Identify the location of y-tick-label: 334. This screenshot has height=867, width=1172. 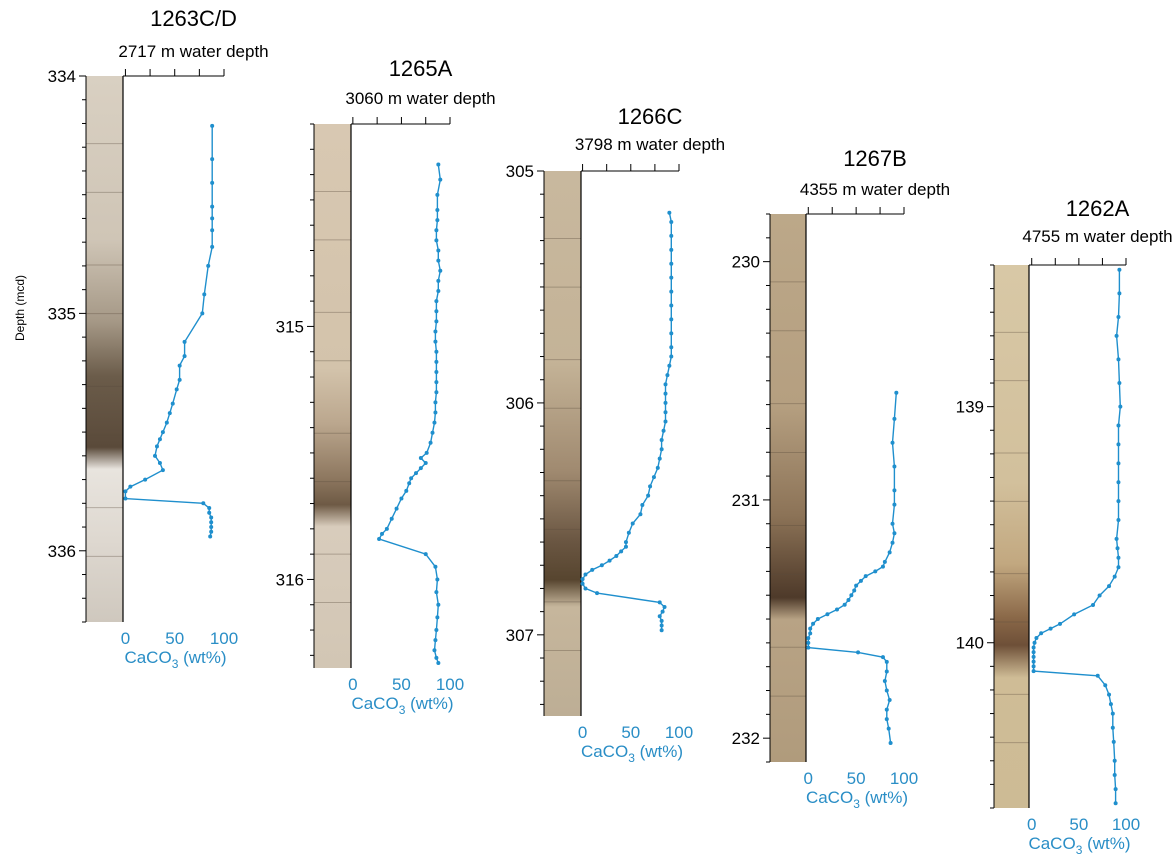
(62, 76).